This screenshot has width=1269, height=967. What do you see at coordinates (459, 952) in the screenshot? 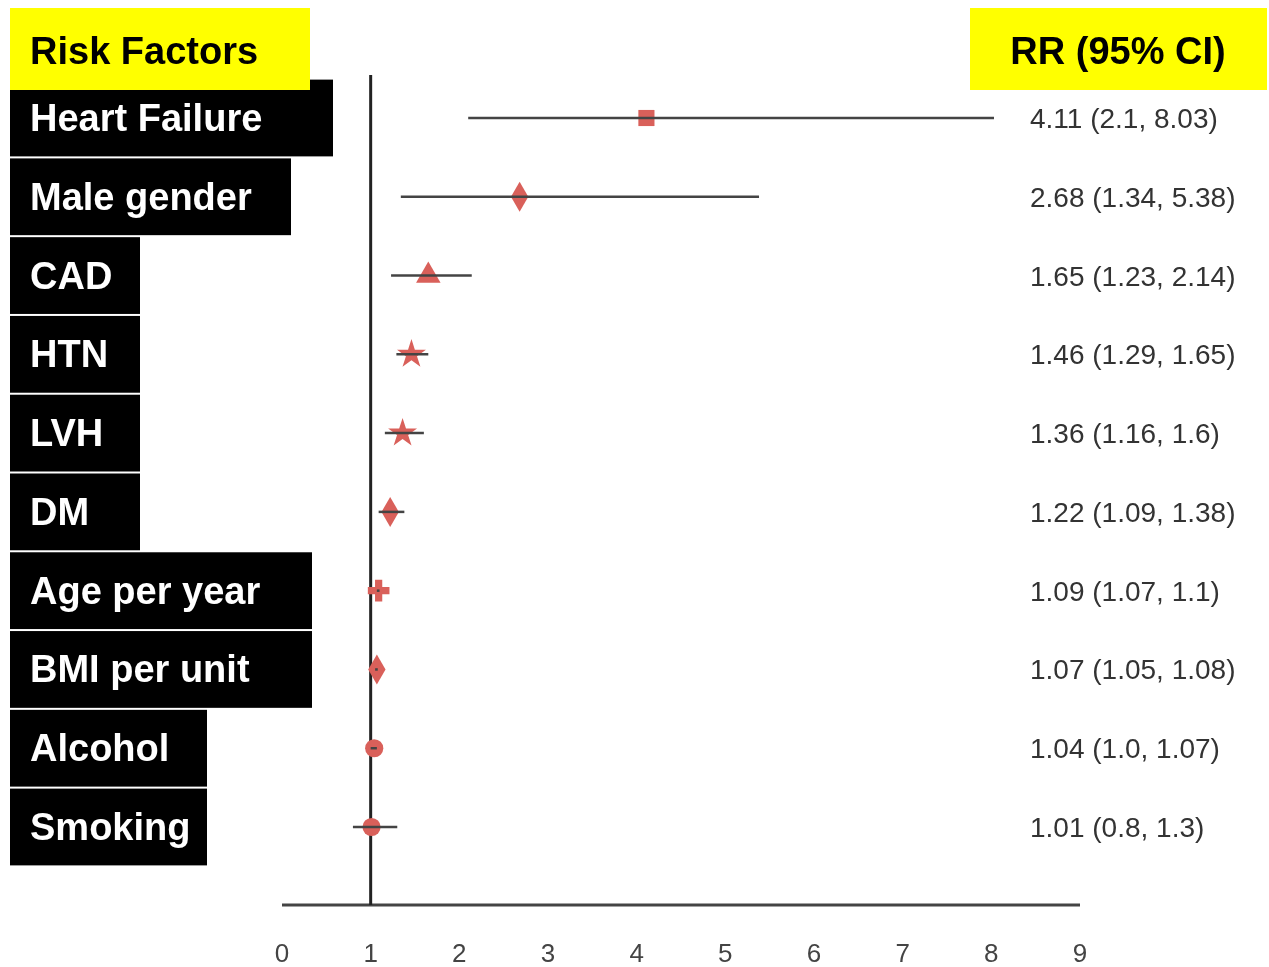
I see `x-tick-label: 2` at bounding box center [459, 952].